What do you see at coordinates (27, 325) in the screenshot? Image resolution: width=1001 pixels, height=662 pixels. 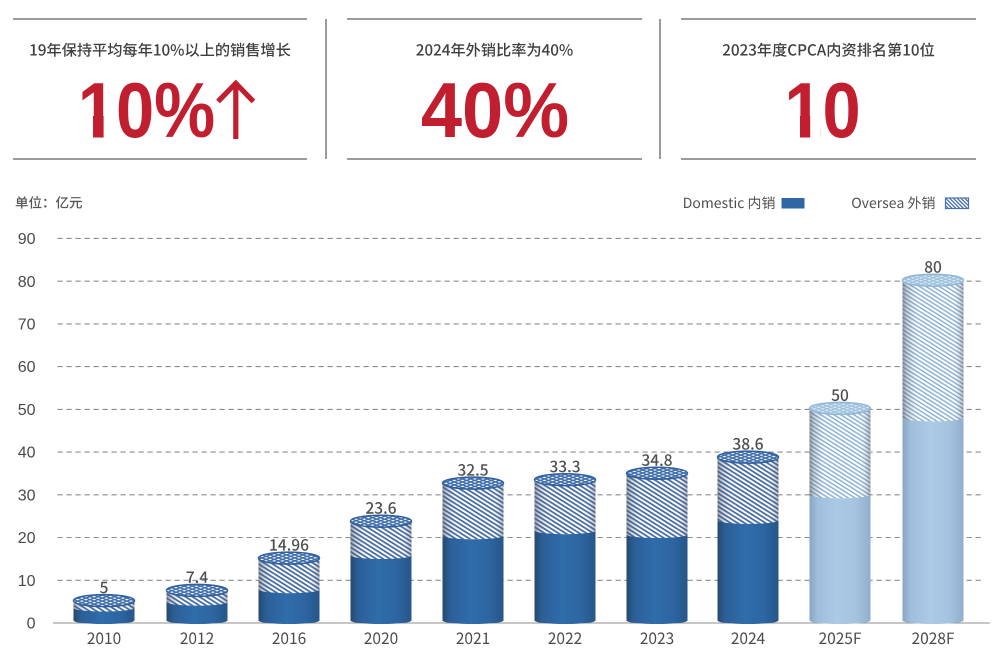 I see `svg-text: 70` at bounding box center [27, 325].